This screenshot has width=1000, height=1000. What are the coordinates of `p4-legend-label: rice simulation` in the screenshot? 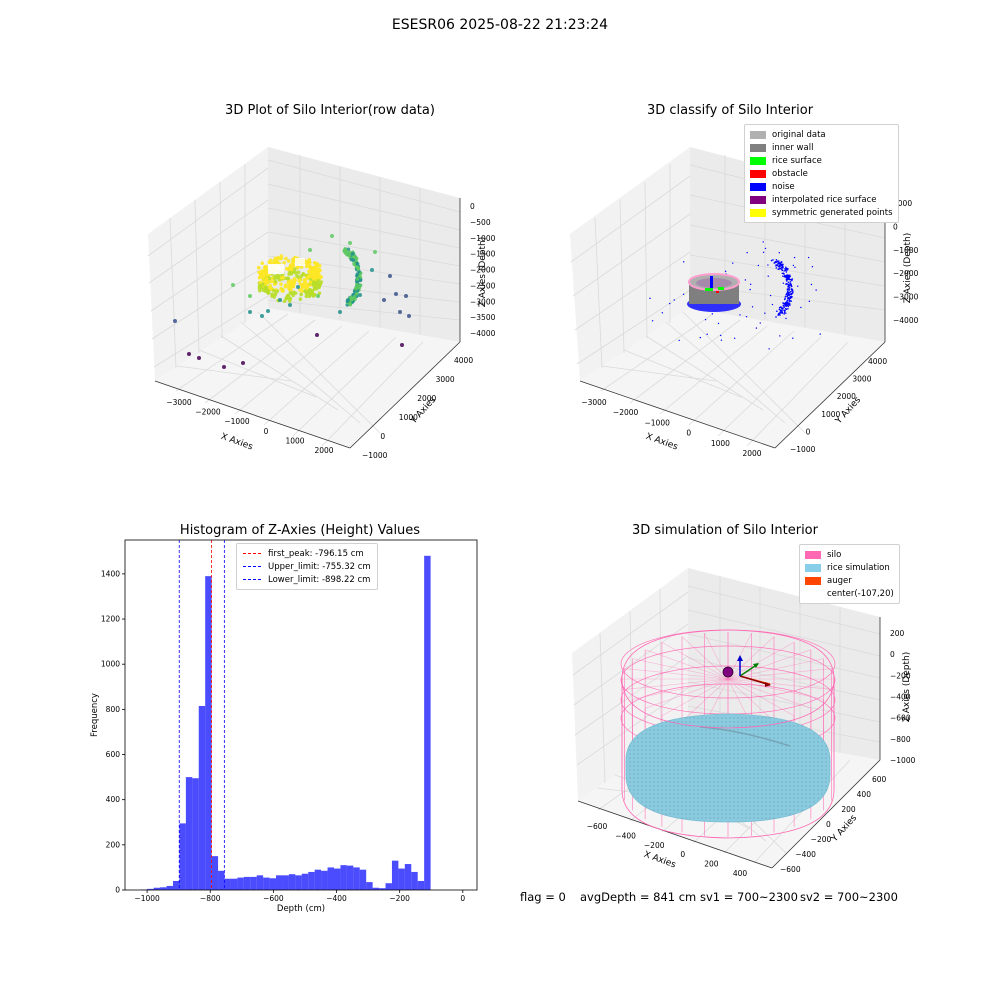 It's located at (858, 567).